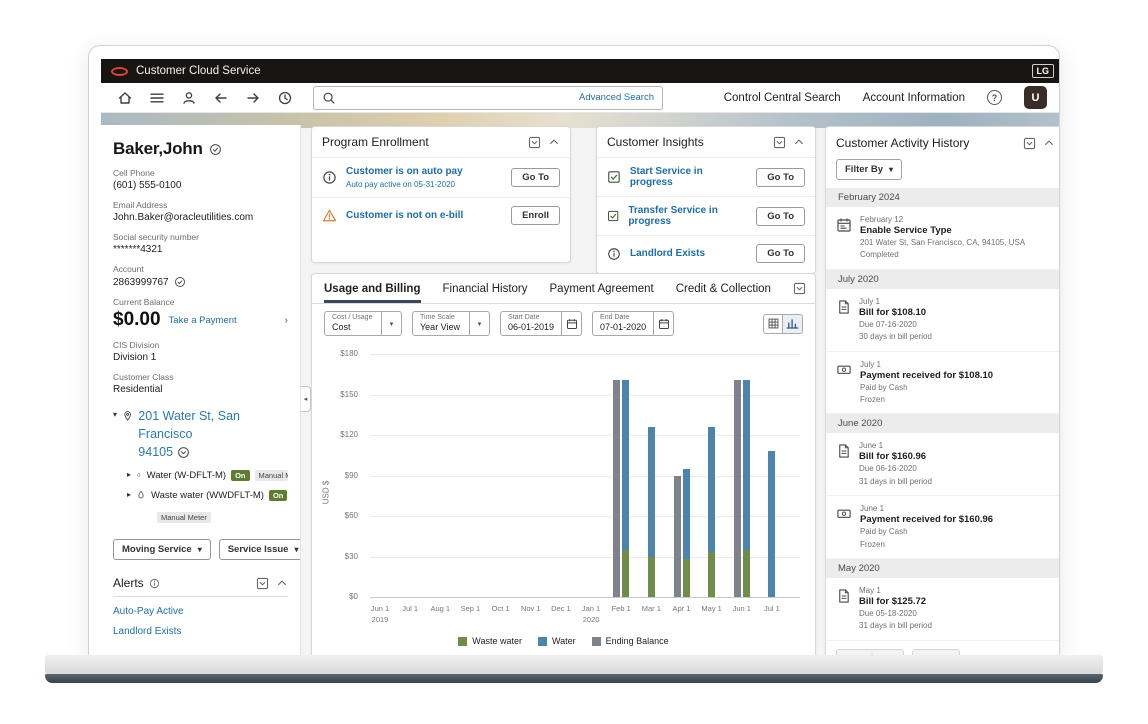 This screenshot has width=1148, height=724. What do you see at coordinates (490, 641) in the screenshot?
I see `legend-item: Waste water` at bounding box center [490, 641].